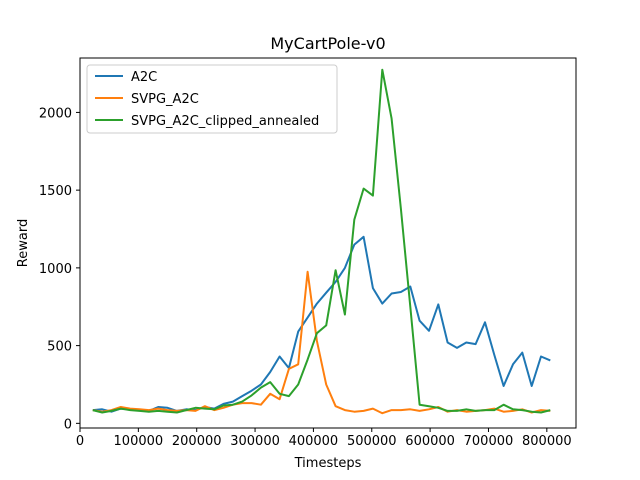 The height and width of the screenshot is (480, 640). I want to click on x-tick-label: 300000, so click(255, 441).